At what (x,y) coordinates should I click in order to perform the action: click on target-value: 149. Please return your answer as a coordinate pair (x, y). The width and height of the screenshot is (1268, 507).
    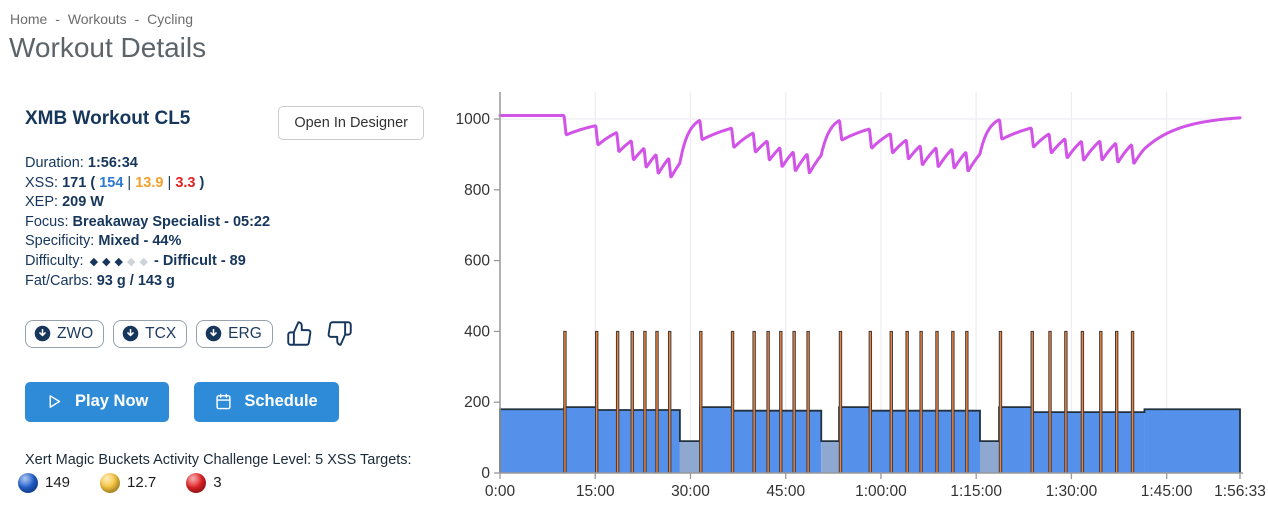
    Looking at the image, I should click on (58, 482).